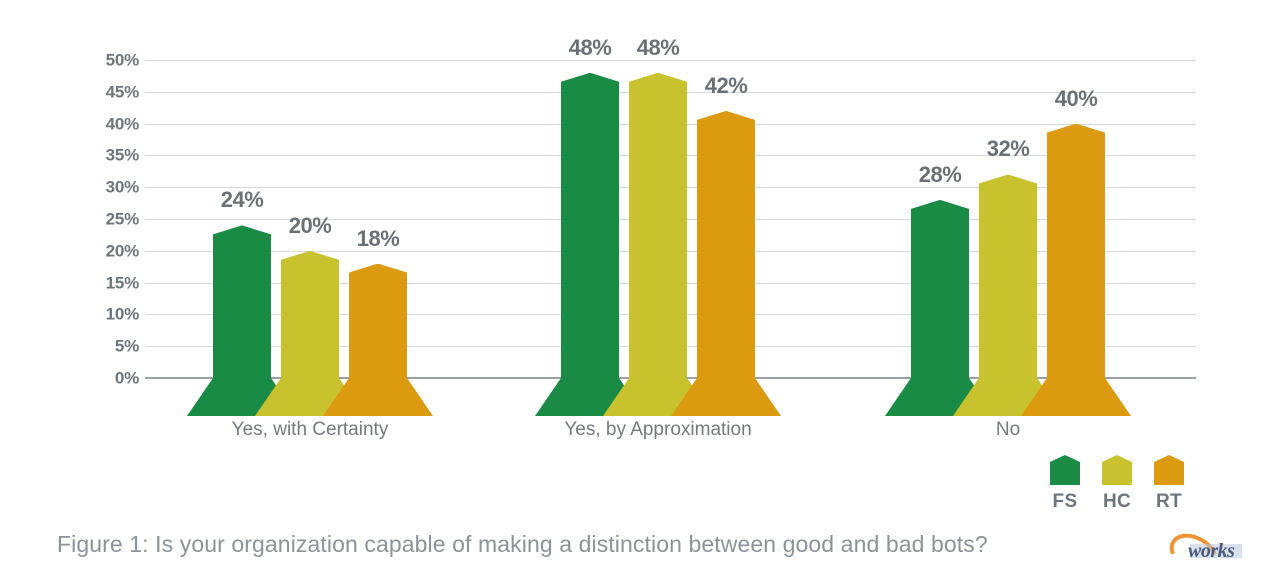  Describe the element at coordinates (122, 283) in the screenshot. I see `y-axis-tick-15: 15%` at that location.